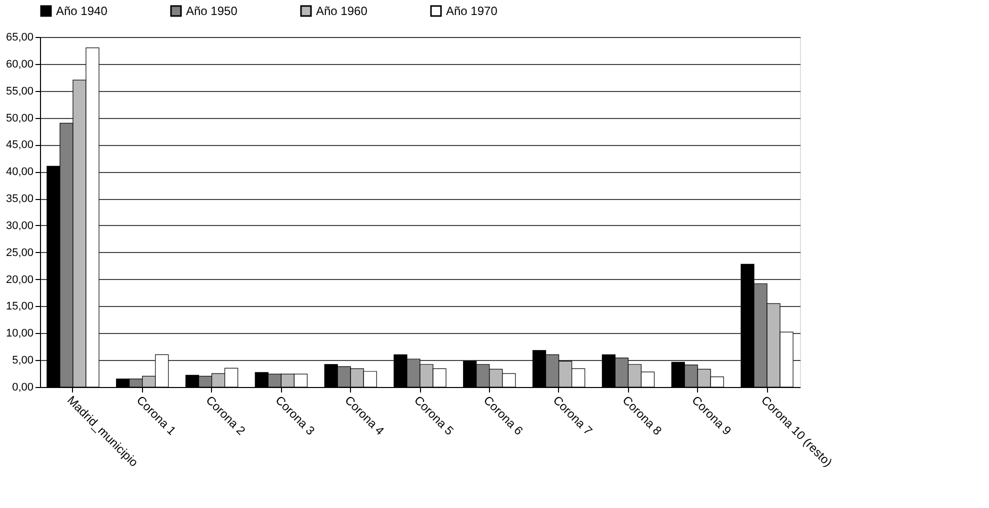 This screenshot has width=989, height=508. Describe the element at coordinates (20, 226) in the screenshot. I see `y-tick-label: 30,00` at that location.